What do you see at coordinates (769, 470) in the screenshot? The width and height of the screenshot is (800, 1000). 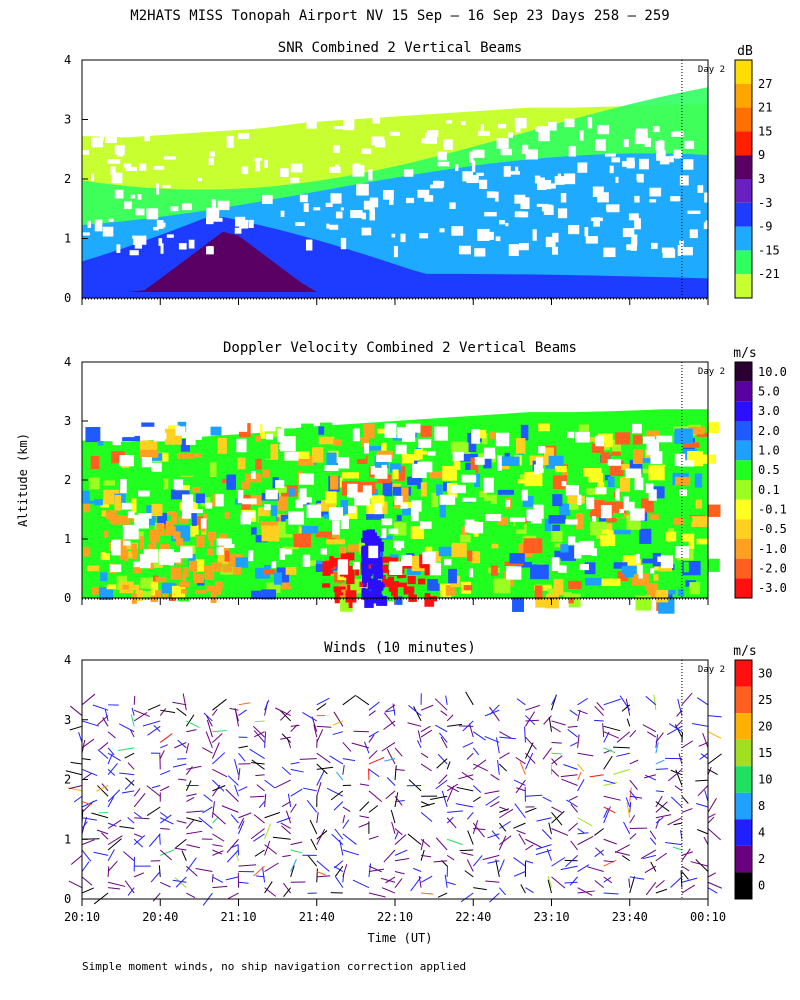 I see `colorbar-label: 0.5` at bounding box center [769, 470].